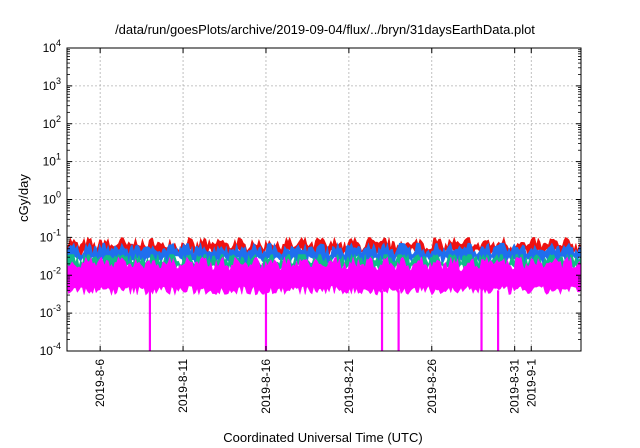  Describe the element at coordinates (57, 346) in the screenshot. I see `y-tick-exponent: -4` at that location.